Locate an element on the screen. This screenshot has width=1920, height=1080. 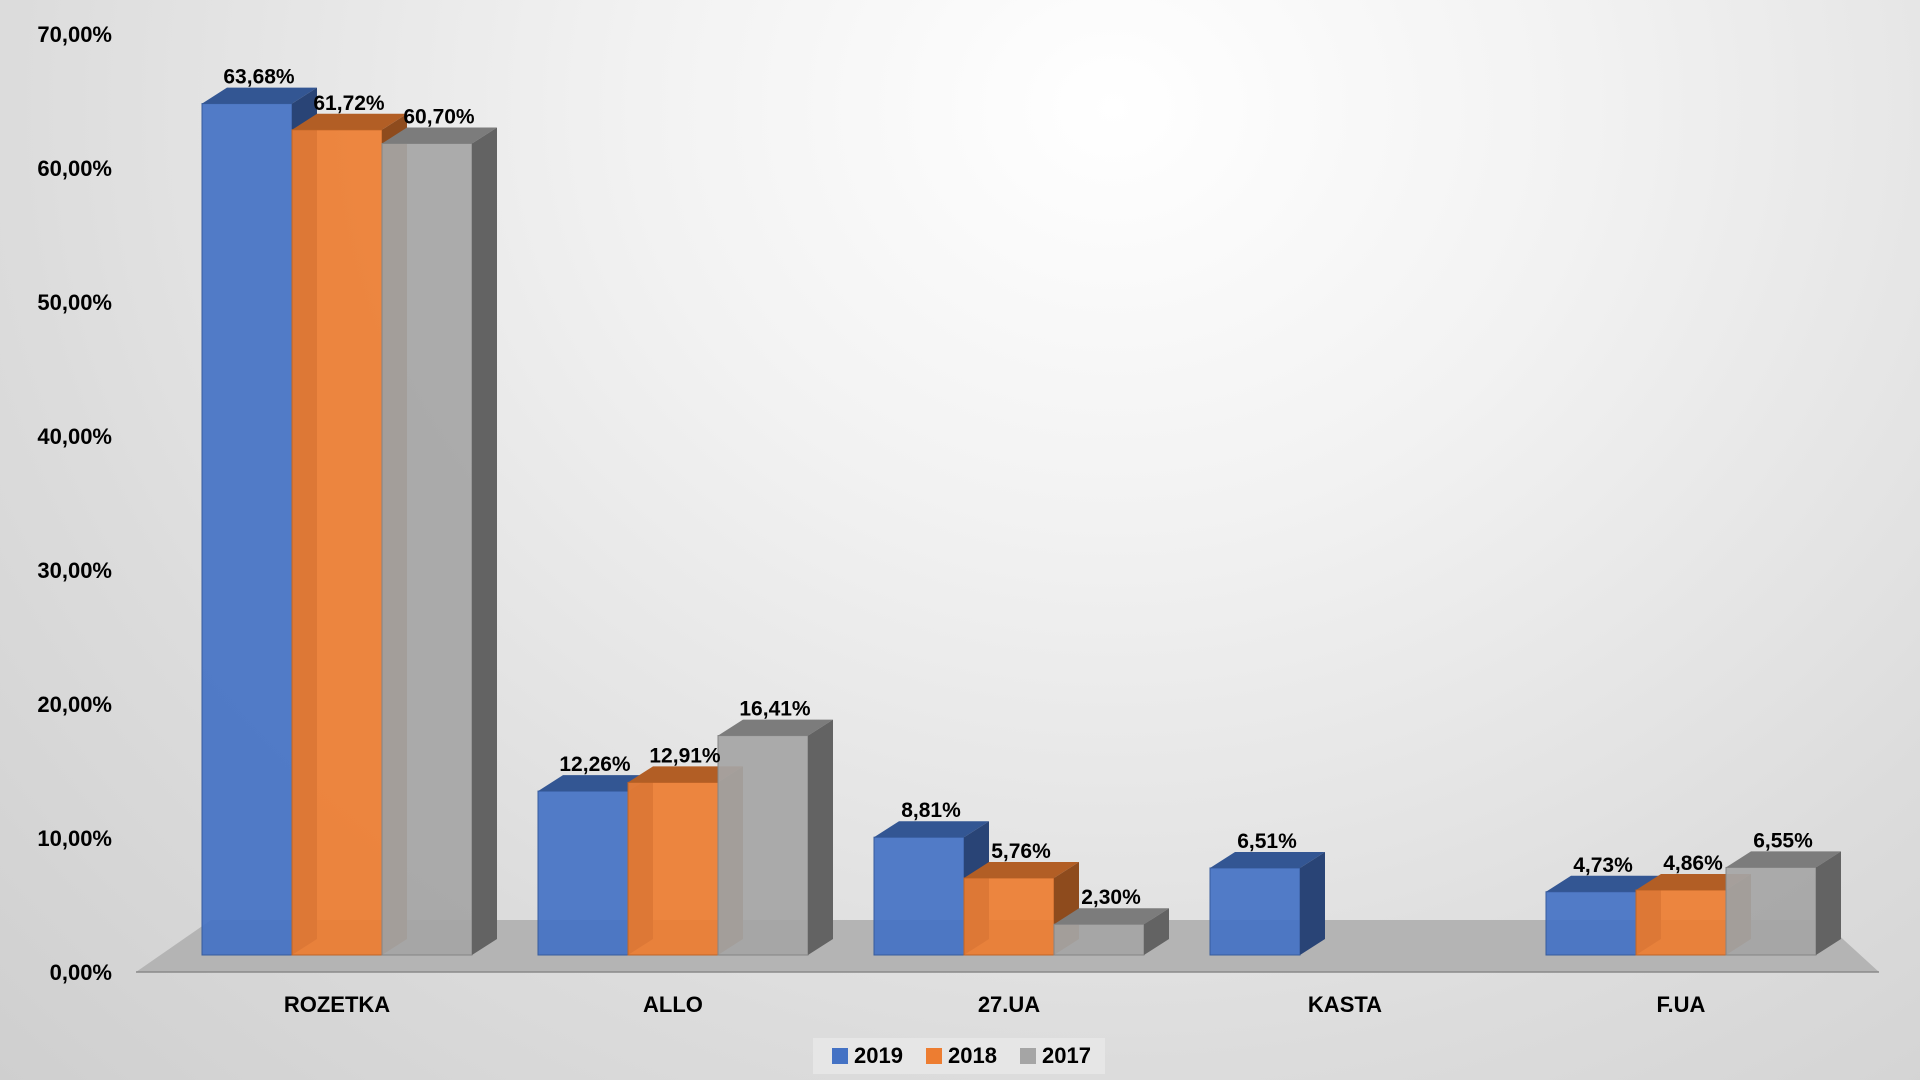
bar-rozetka-2017 is located at coordinates (439, 541).